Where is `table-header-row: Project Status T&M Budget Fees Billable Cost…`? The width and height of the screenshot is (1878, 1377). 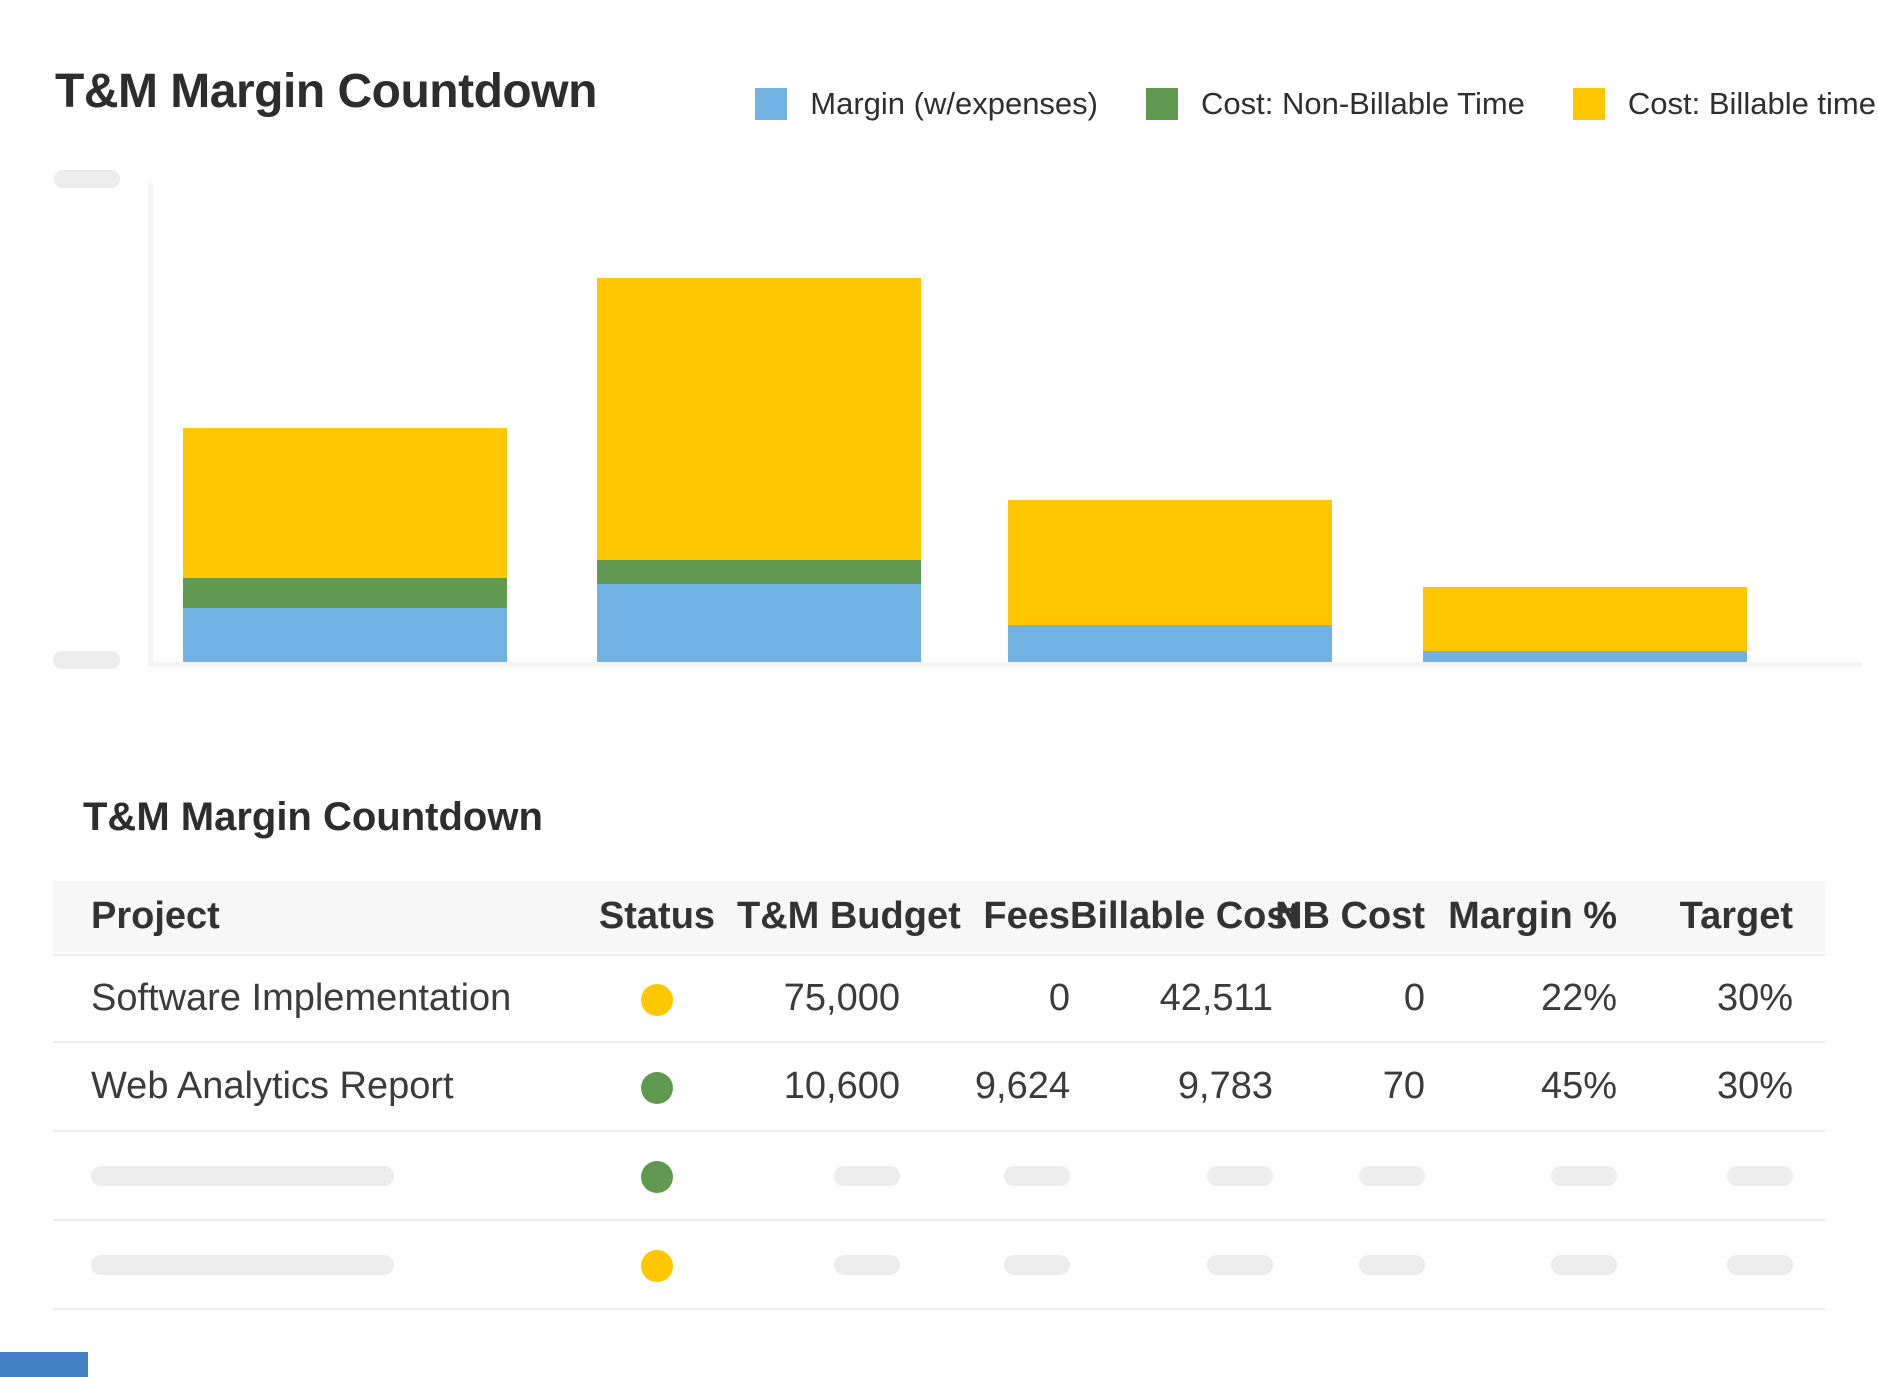 table-header-row: Project Status T&M Budget Fees Billable Cost… is located at coordinates (939, 916).